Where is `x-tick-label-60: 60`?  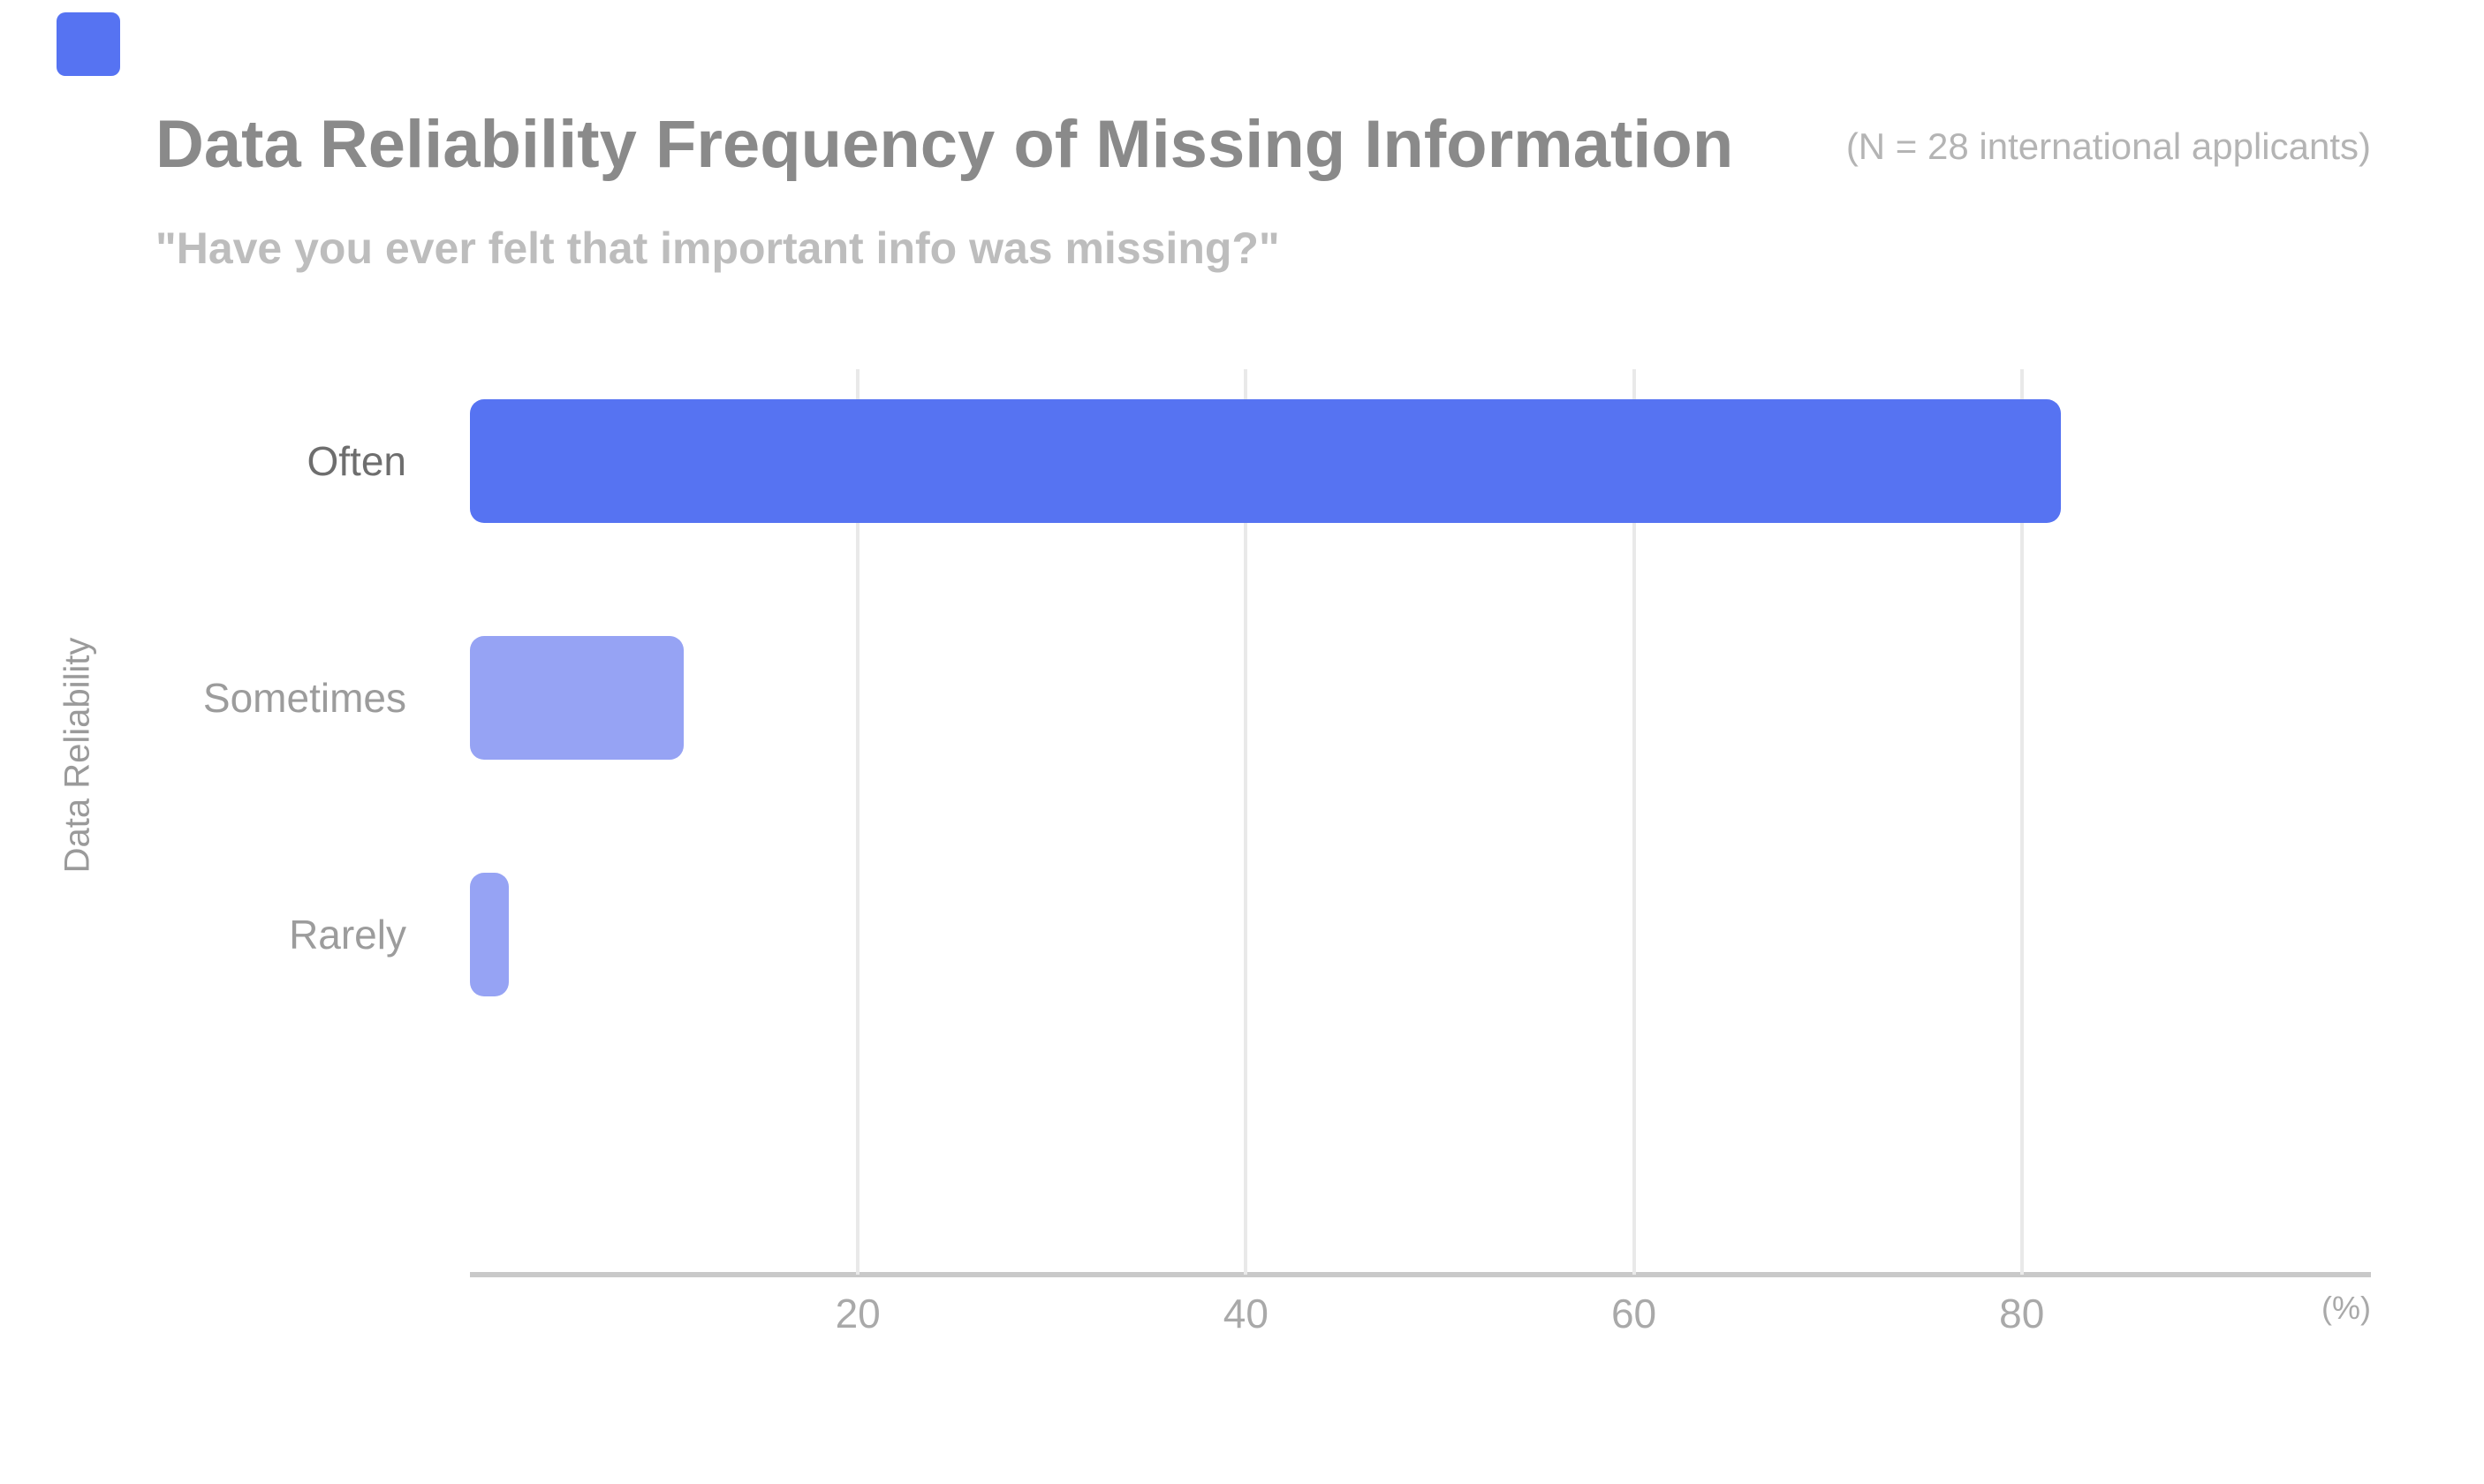
x-tick-label-60: 60 is located at coordinates (1633, 1313).